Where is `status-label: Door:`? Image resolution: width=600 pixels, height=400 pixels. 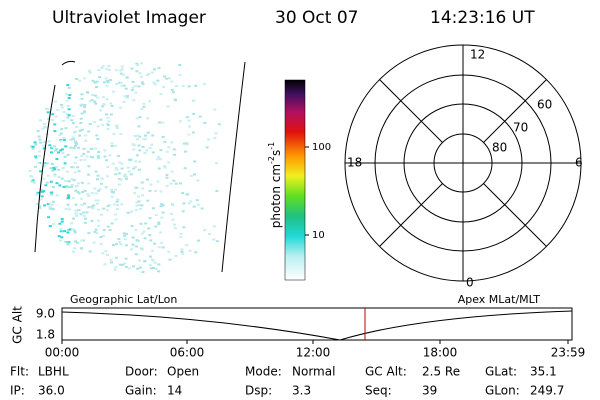 status-label: Door: is located at coordinates (141, 372).